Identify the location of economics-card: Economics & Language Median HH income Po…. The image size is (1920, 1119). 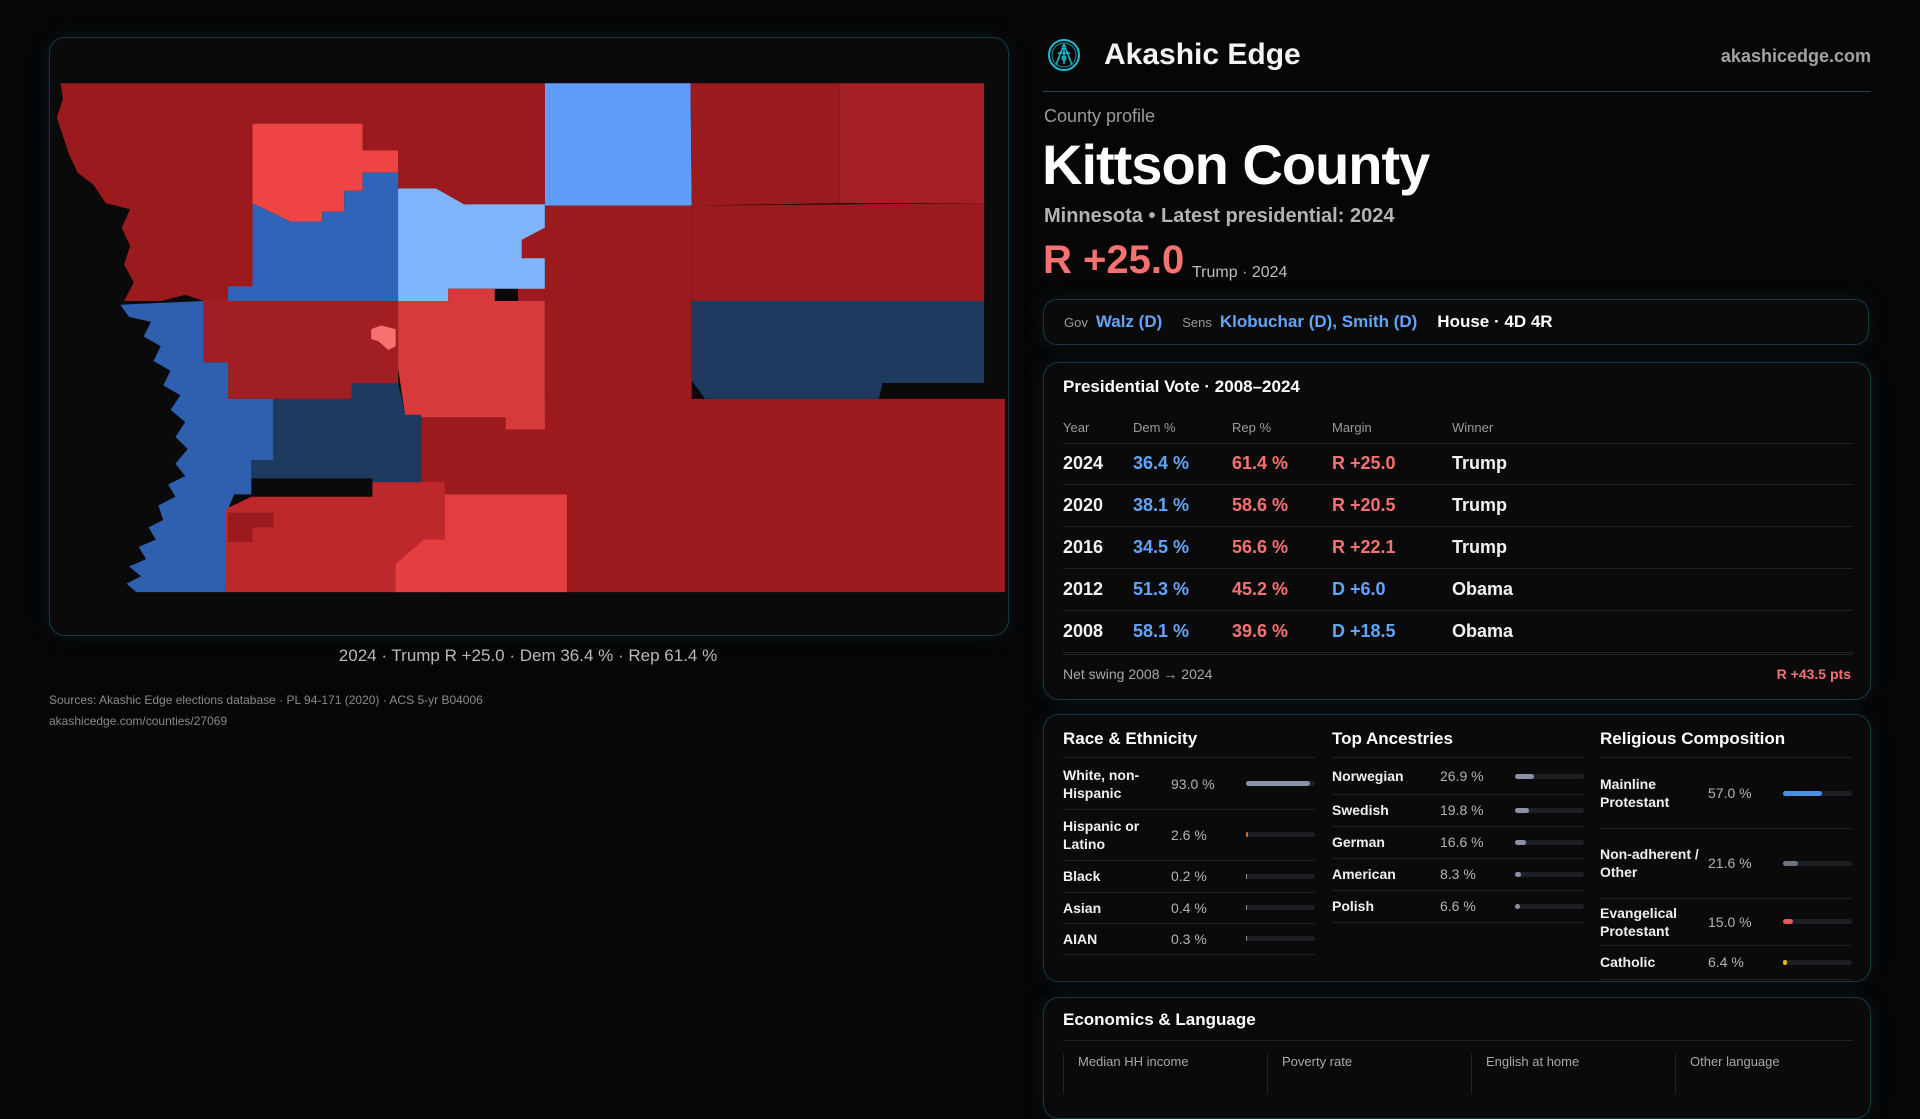
(1457, 1058).